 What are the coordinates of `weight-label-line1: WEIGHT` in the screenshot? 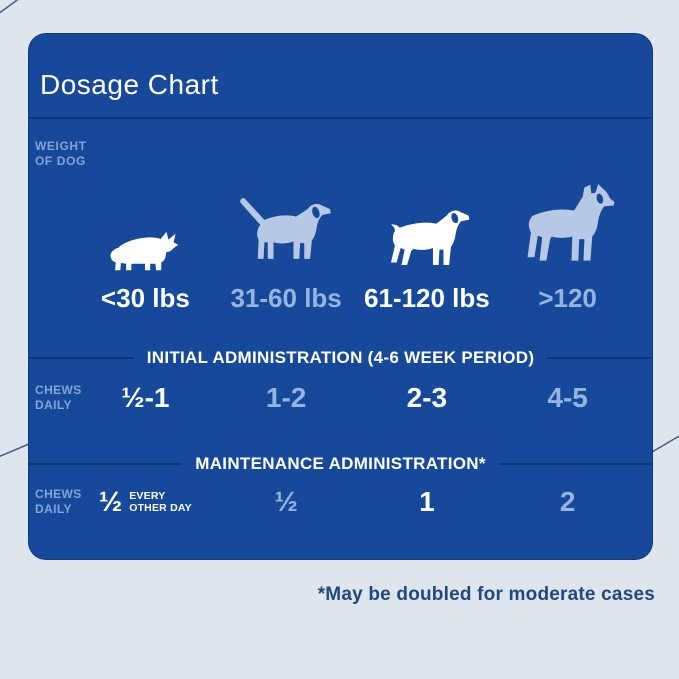 It's located at (61, 146).